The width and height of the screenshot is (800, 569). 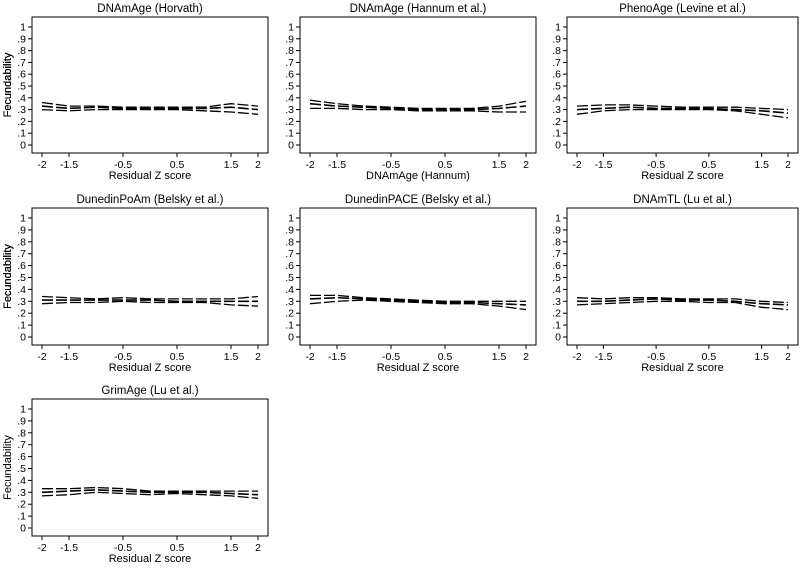 What do you see at coordinates (682, 200) in the screenshot?
I see `panel-title: DNAmTL (Lu et al.)` at bounding box center [682, 200].